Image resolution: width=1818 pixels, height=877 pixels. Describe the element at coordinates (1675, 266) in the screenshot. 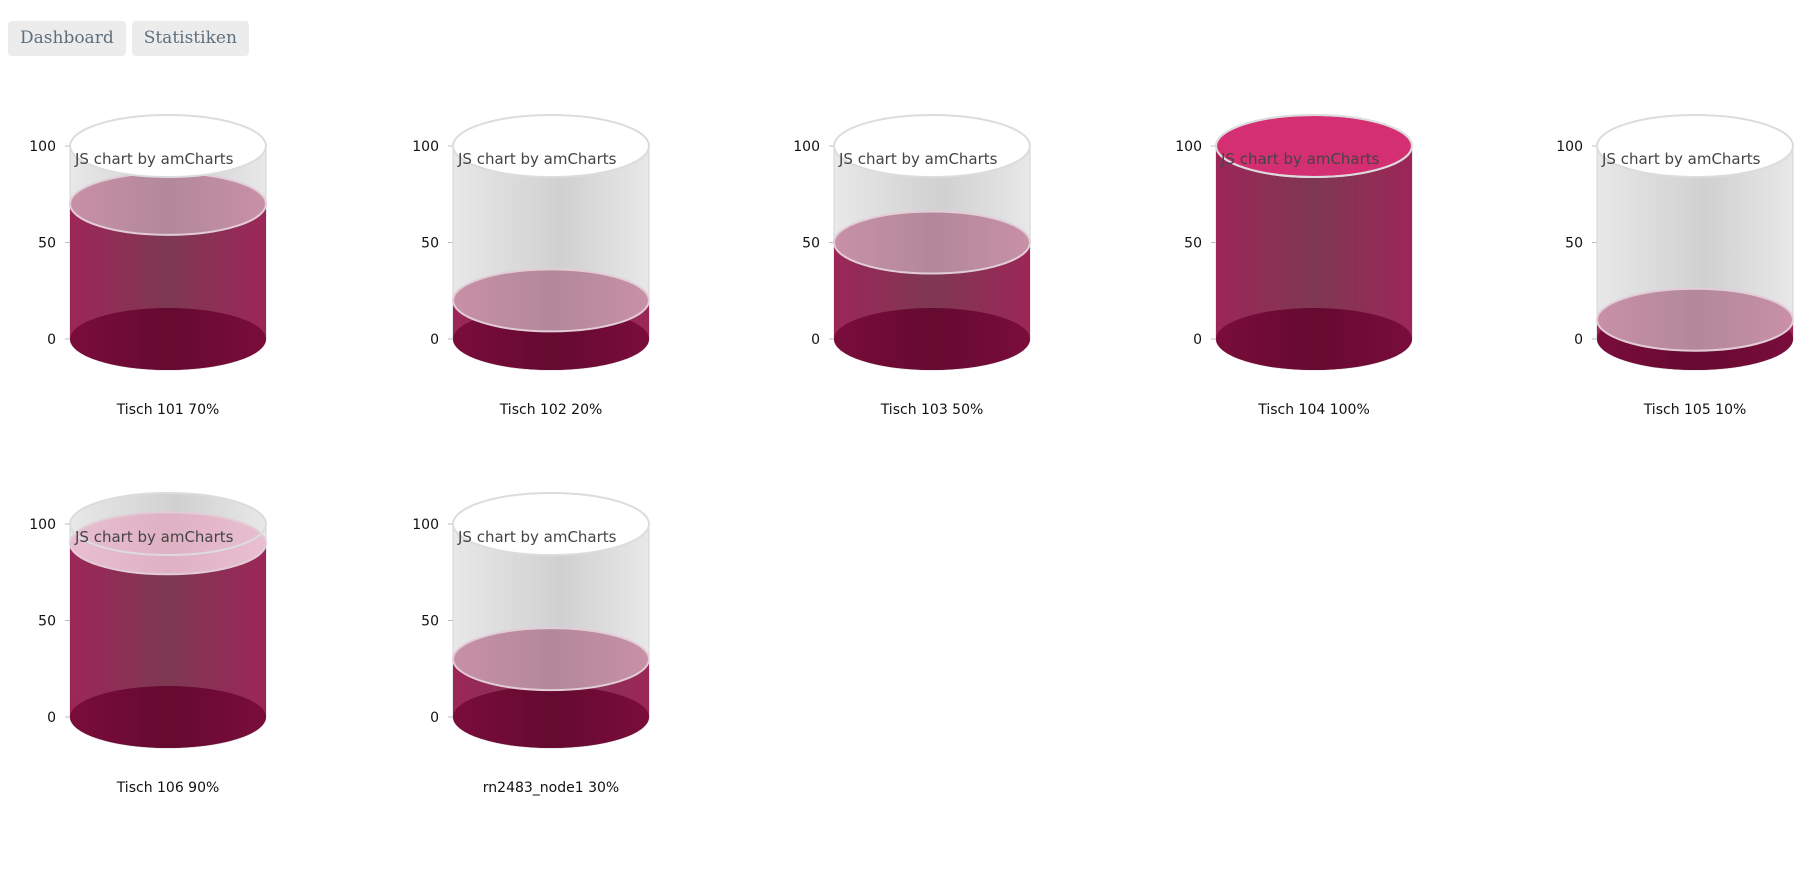

I see `cylinder-chart-5: 100 50 0 JS chart by amCharts Tisch 105 10%` at that location.